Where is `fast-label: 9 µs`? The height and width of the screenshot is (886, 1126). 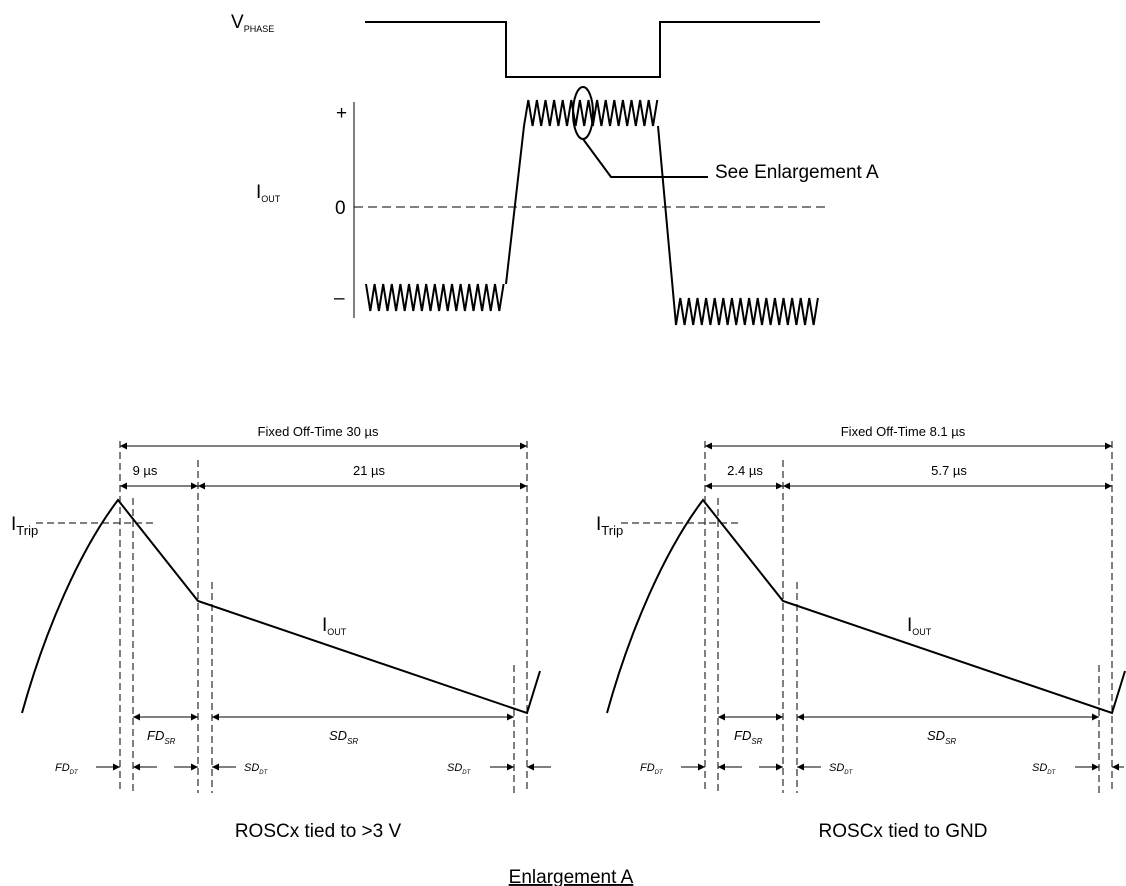 fast-label: 9 µs is located at coordinates (145, 470).